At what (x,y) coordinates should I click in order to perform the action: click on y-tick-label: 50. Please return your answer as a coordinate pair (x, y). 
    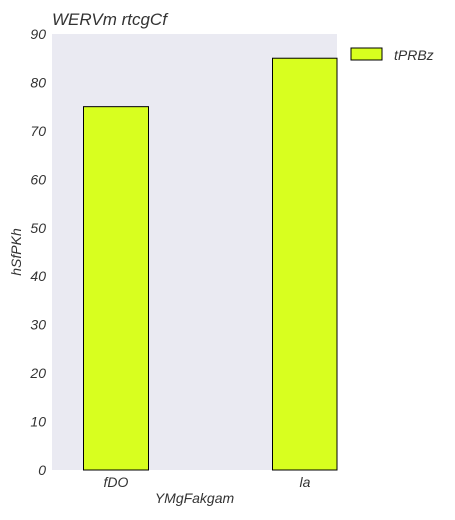
    Looking at the image, I should click on (38, 228).